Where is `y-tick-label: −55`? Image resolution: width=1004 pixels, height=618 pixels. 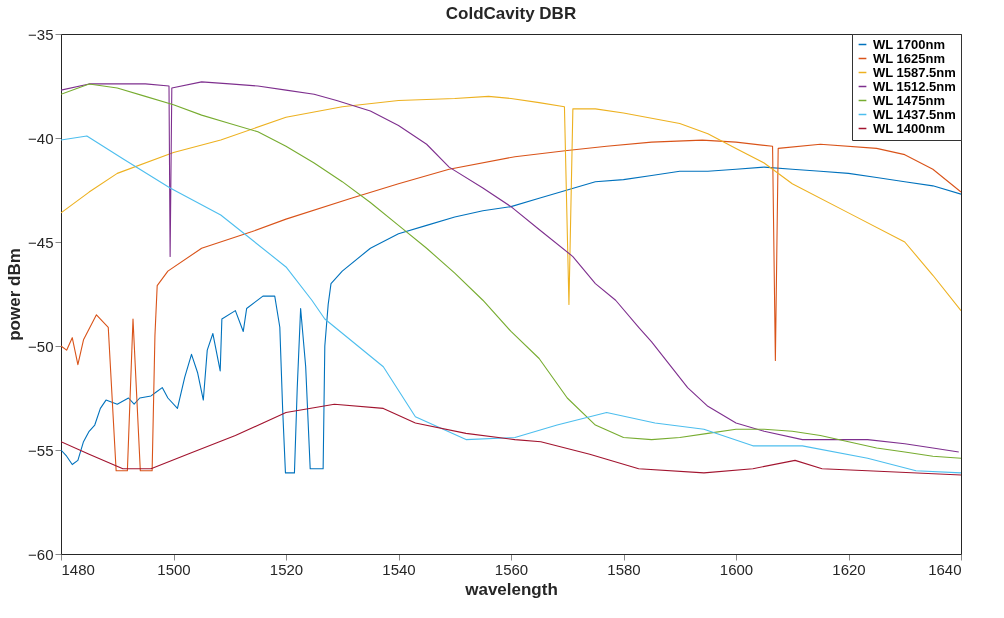
y-tick-label: −55 is located at coordinates (41, 450).